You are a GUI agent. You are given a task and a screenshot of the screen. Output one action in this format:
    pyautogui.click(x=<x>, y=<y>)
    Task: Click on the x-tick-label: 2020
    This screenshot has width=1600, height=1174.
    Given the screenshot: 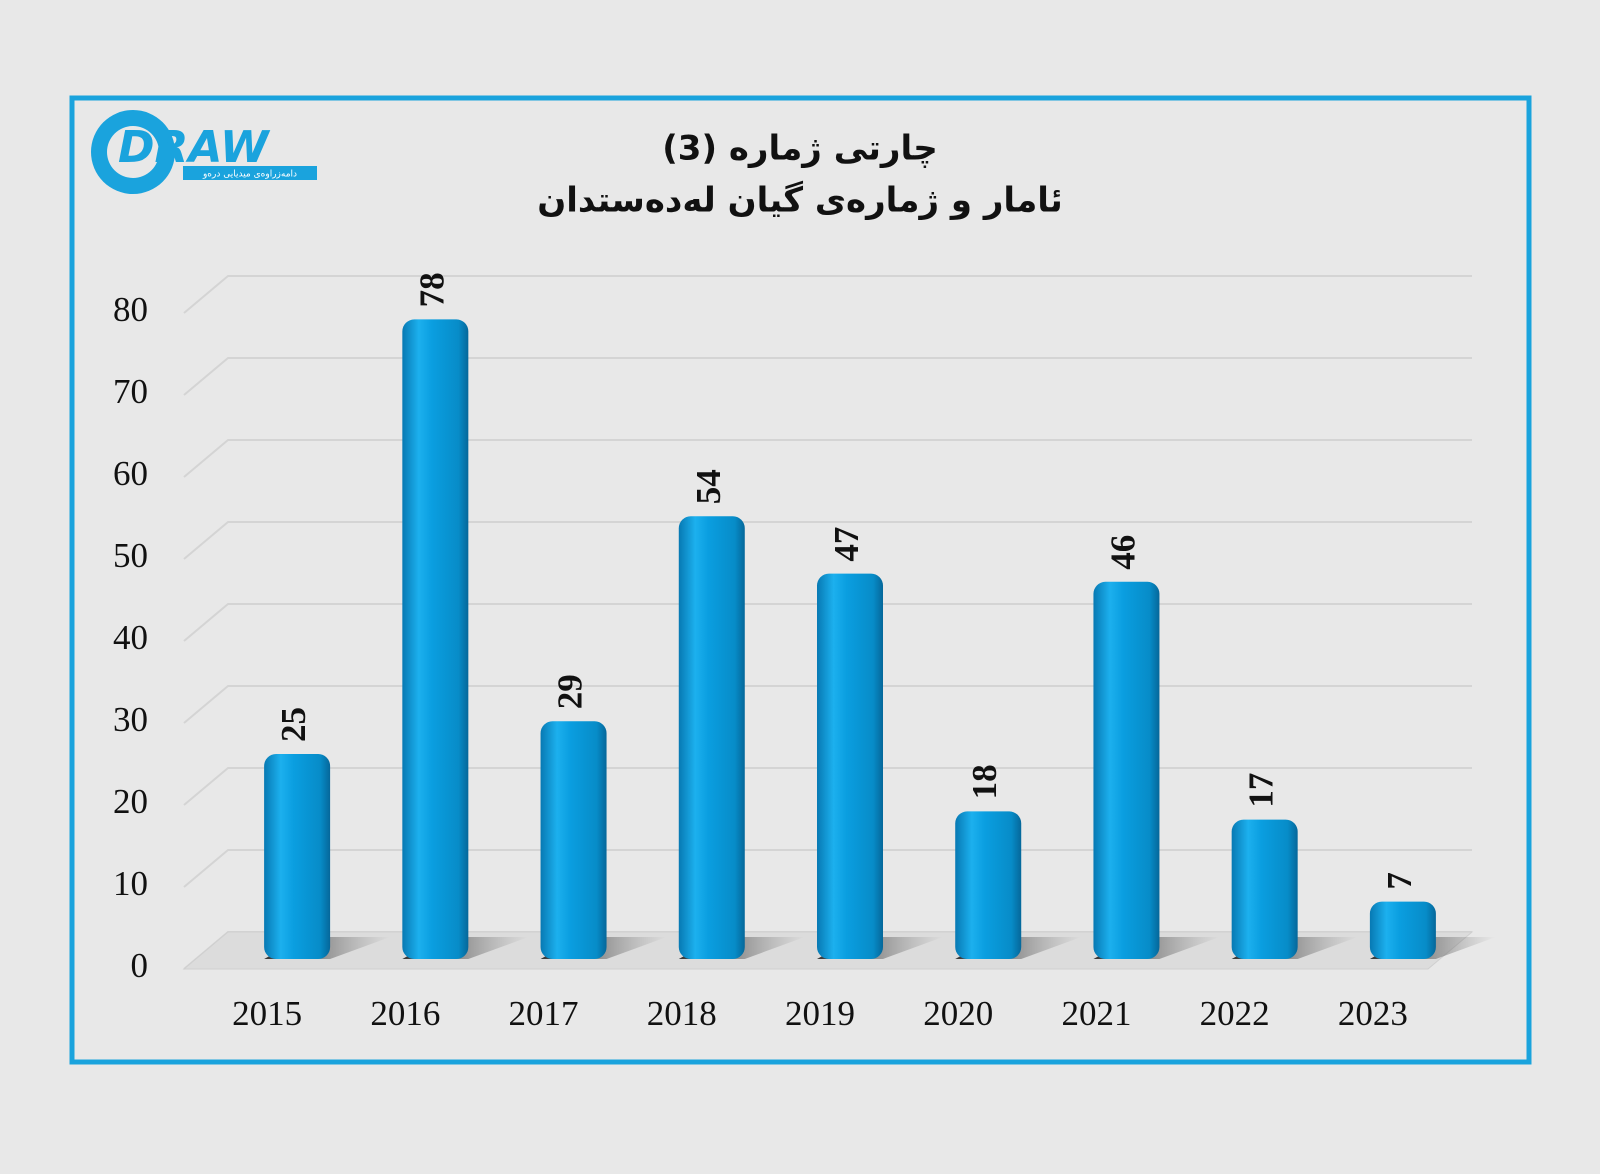 What is the action you would take?
    pyautogui.click(x=958, y=1013)
    